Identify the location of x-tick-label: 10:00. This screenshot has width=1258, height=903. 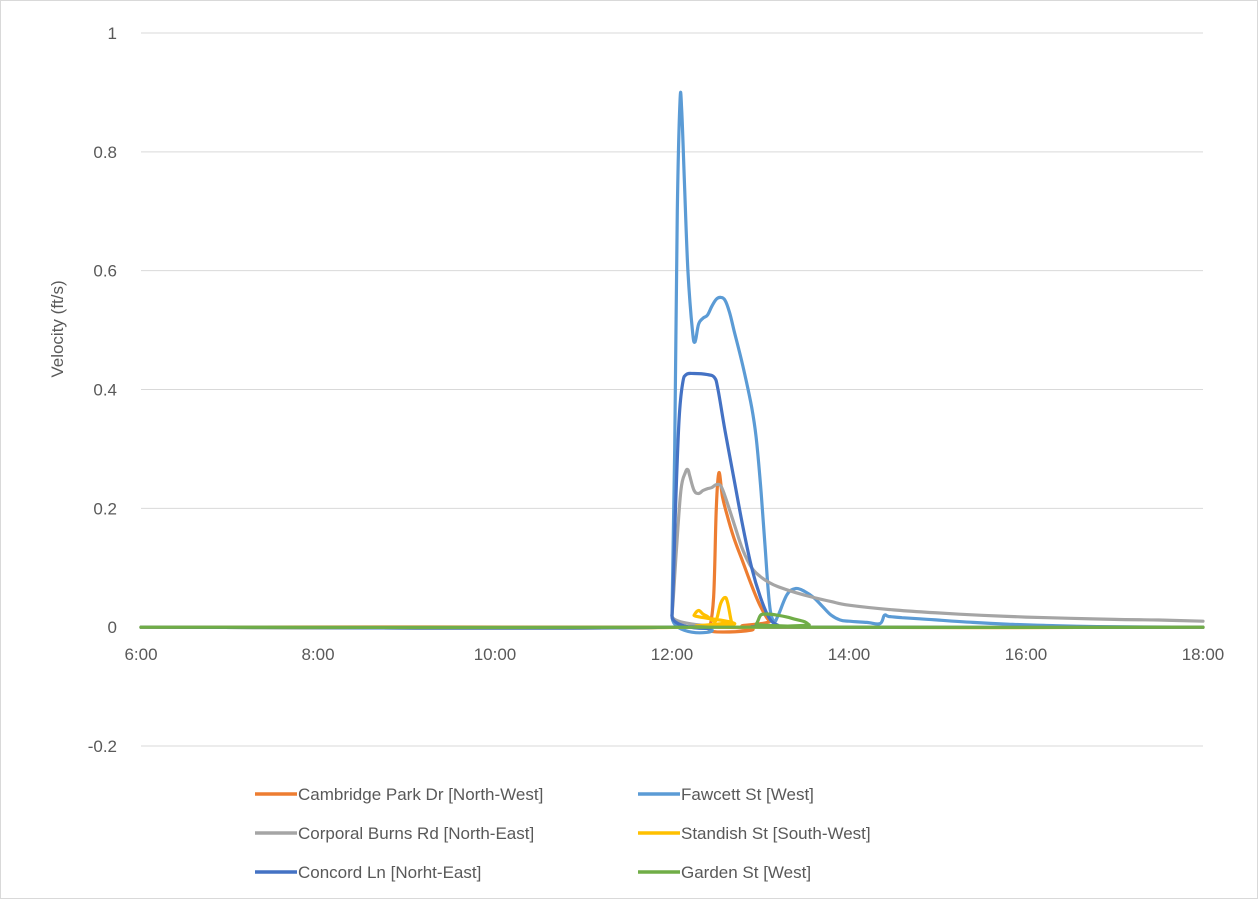
(495, 654).